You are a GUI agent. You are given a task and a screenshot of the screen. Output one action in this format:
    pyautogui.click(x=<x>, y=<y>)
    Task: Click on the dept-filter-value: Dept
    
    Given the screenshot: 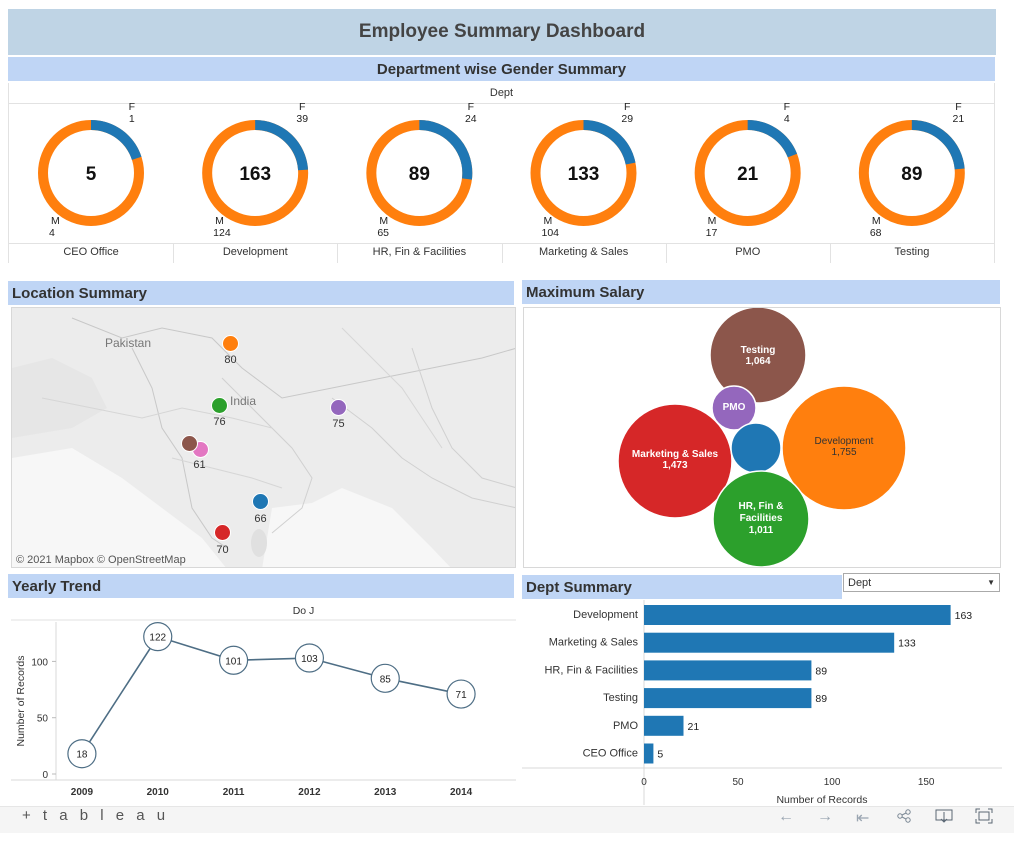 What is the action you would take?
    pyautogui.click(x=860, y=582)
    